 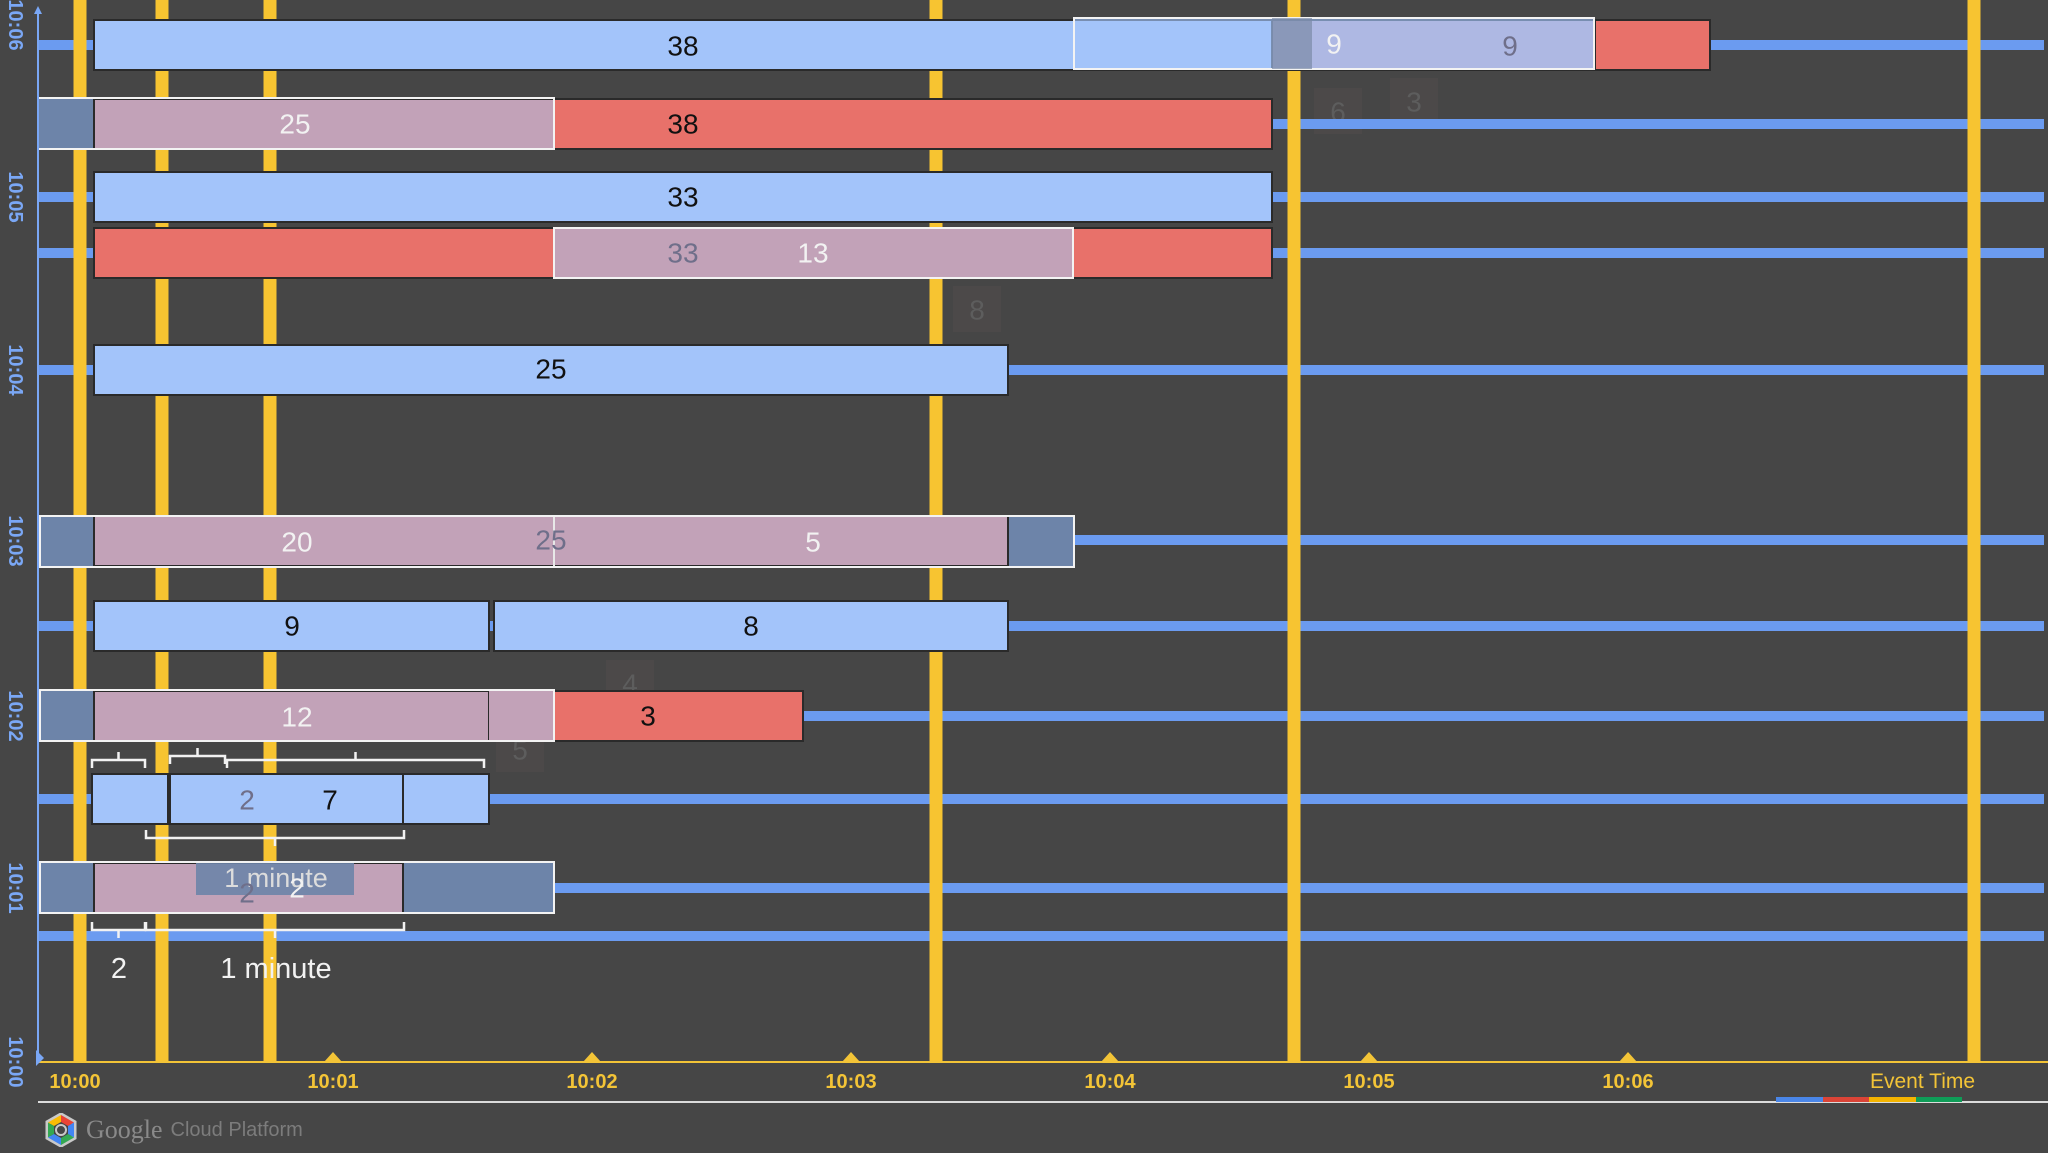 What do you see at coordinates (71, 1130) in the screenshot?
I see `logo-blue-segment` at bounding box center [71, 1130].